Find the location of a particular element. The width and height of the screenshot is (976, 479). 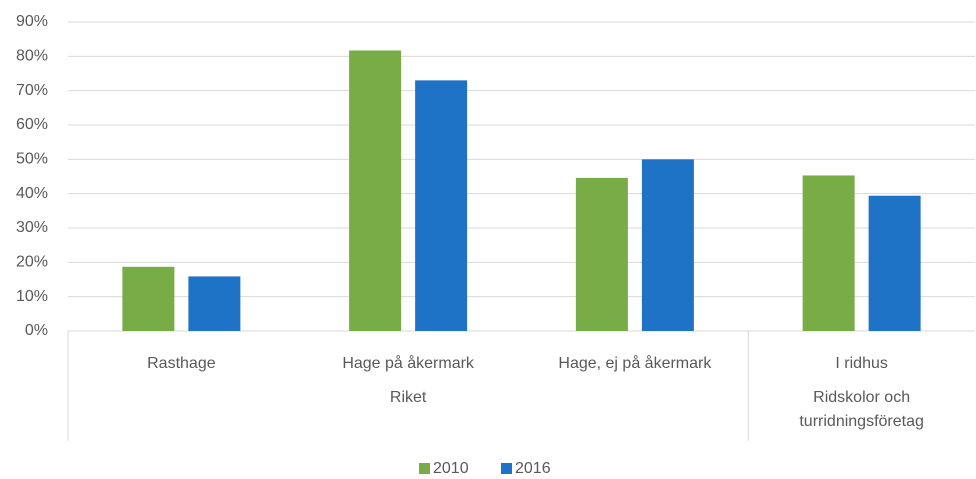

y-tick-label: 0% is located at coordinates (36, 330).